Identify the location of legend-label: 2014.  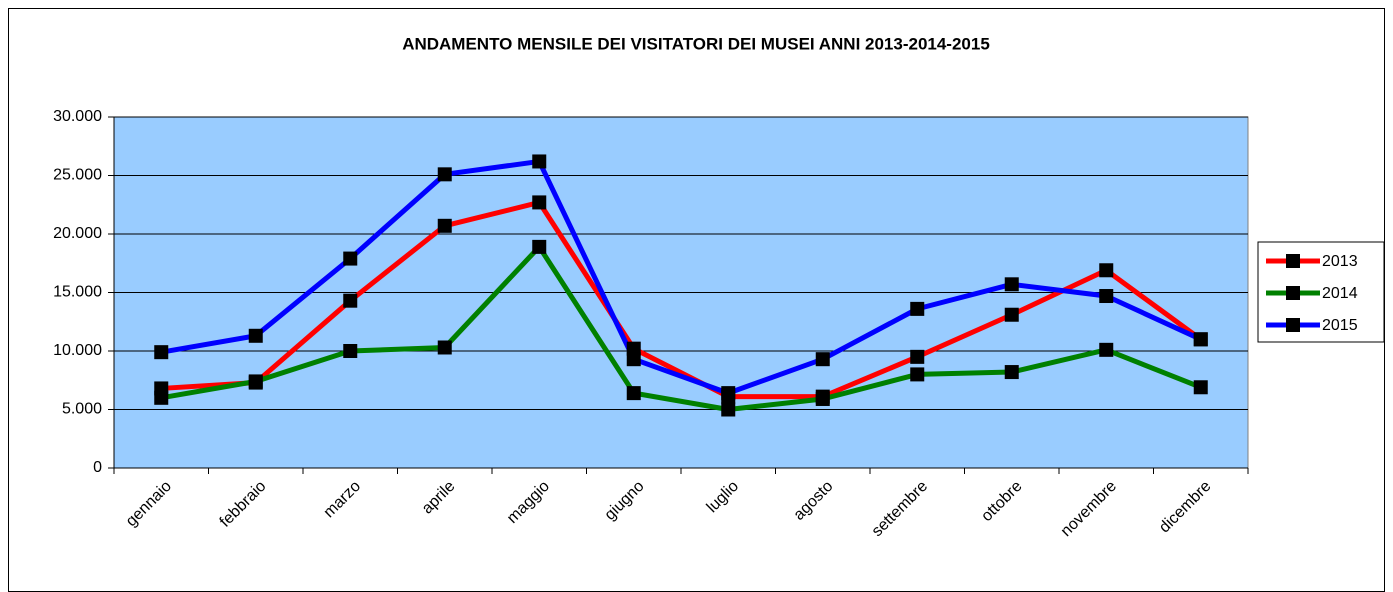
(1340, 293).